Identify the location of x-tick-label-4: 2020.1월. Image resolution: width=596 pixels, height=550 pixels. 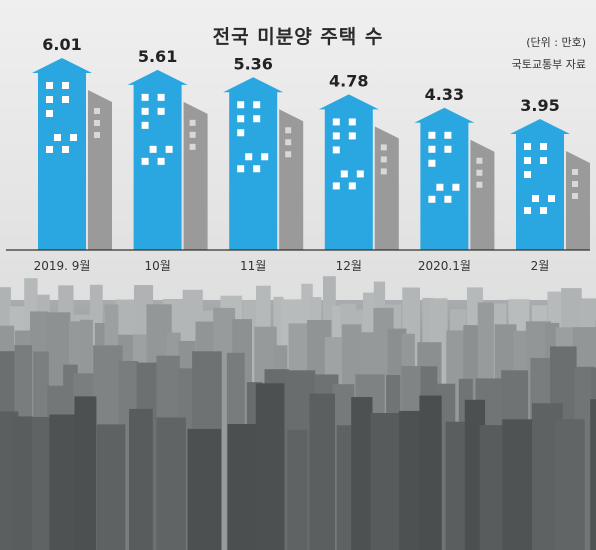
(444, 266).